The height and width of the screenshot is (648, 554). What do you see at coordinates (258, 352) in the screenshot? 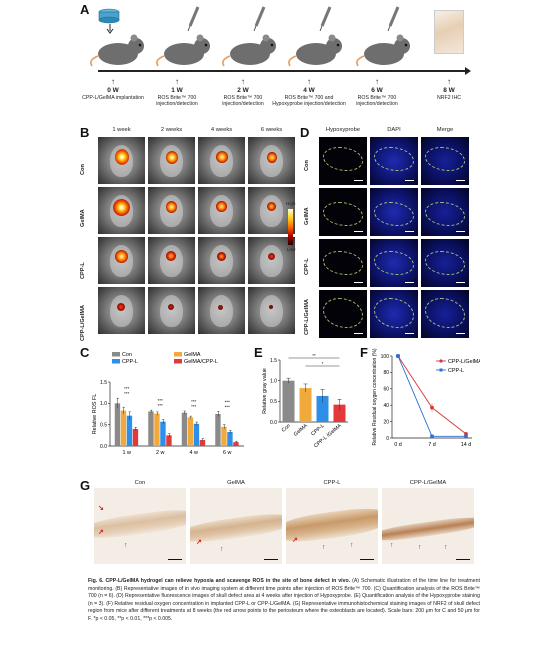
I see `panel-letter-e: E` at bounding box center [258, 352].